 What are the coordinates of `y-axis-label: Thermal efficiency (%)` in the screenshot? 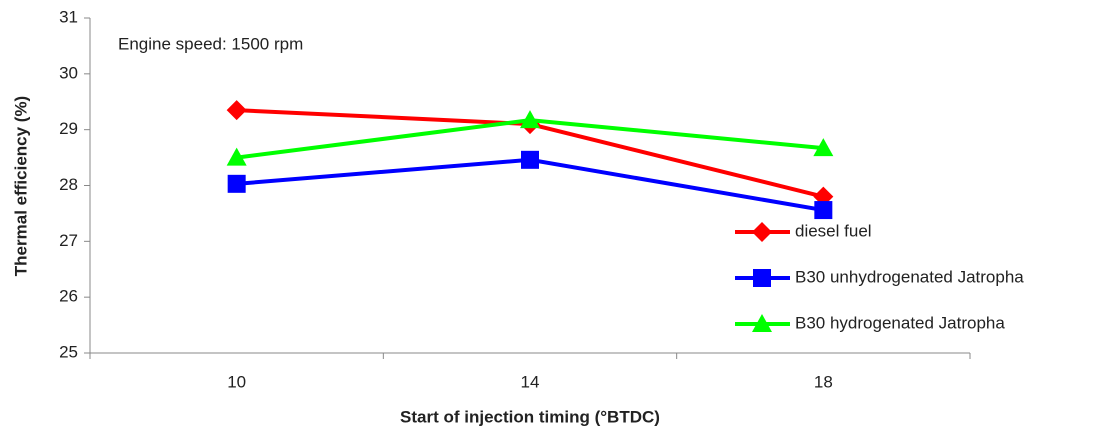 It's located at (20, 186).